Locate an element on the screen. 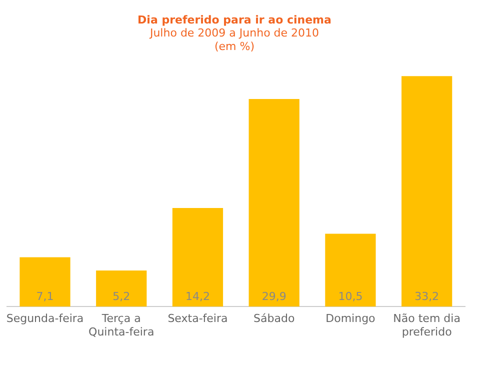  chart-title: Dia preferido para ir ao cinema is located at coordinates (235, 19).